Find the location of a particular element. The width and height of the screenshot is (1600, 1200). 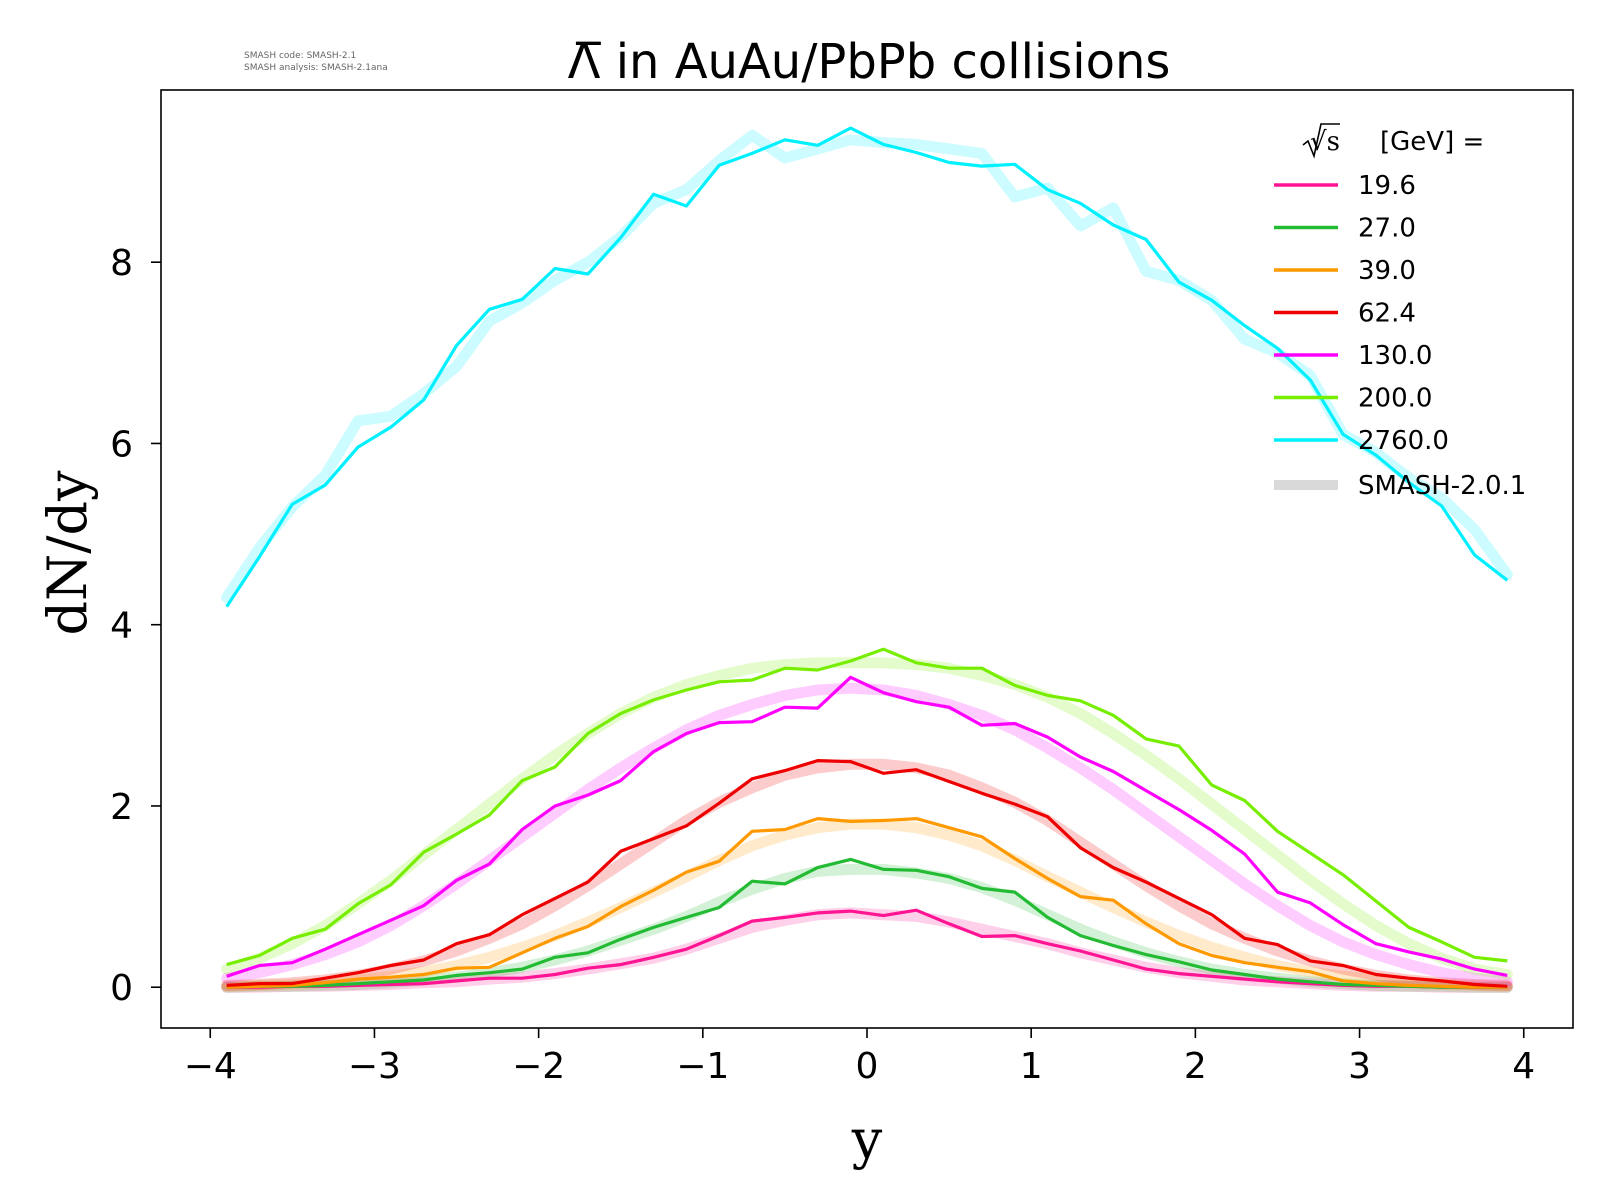

y-axis-label: dN/dy is located at coordinates (67, 553).